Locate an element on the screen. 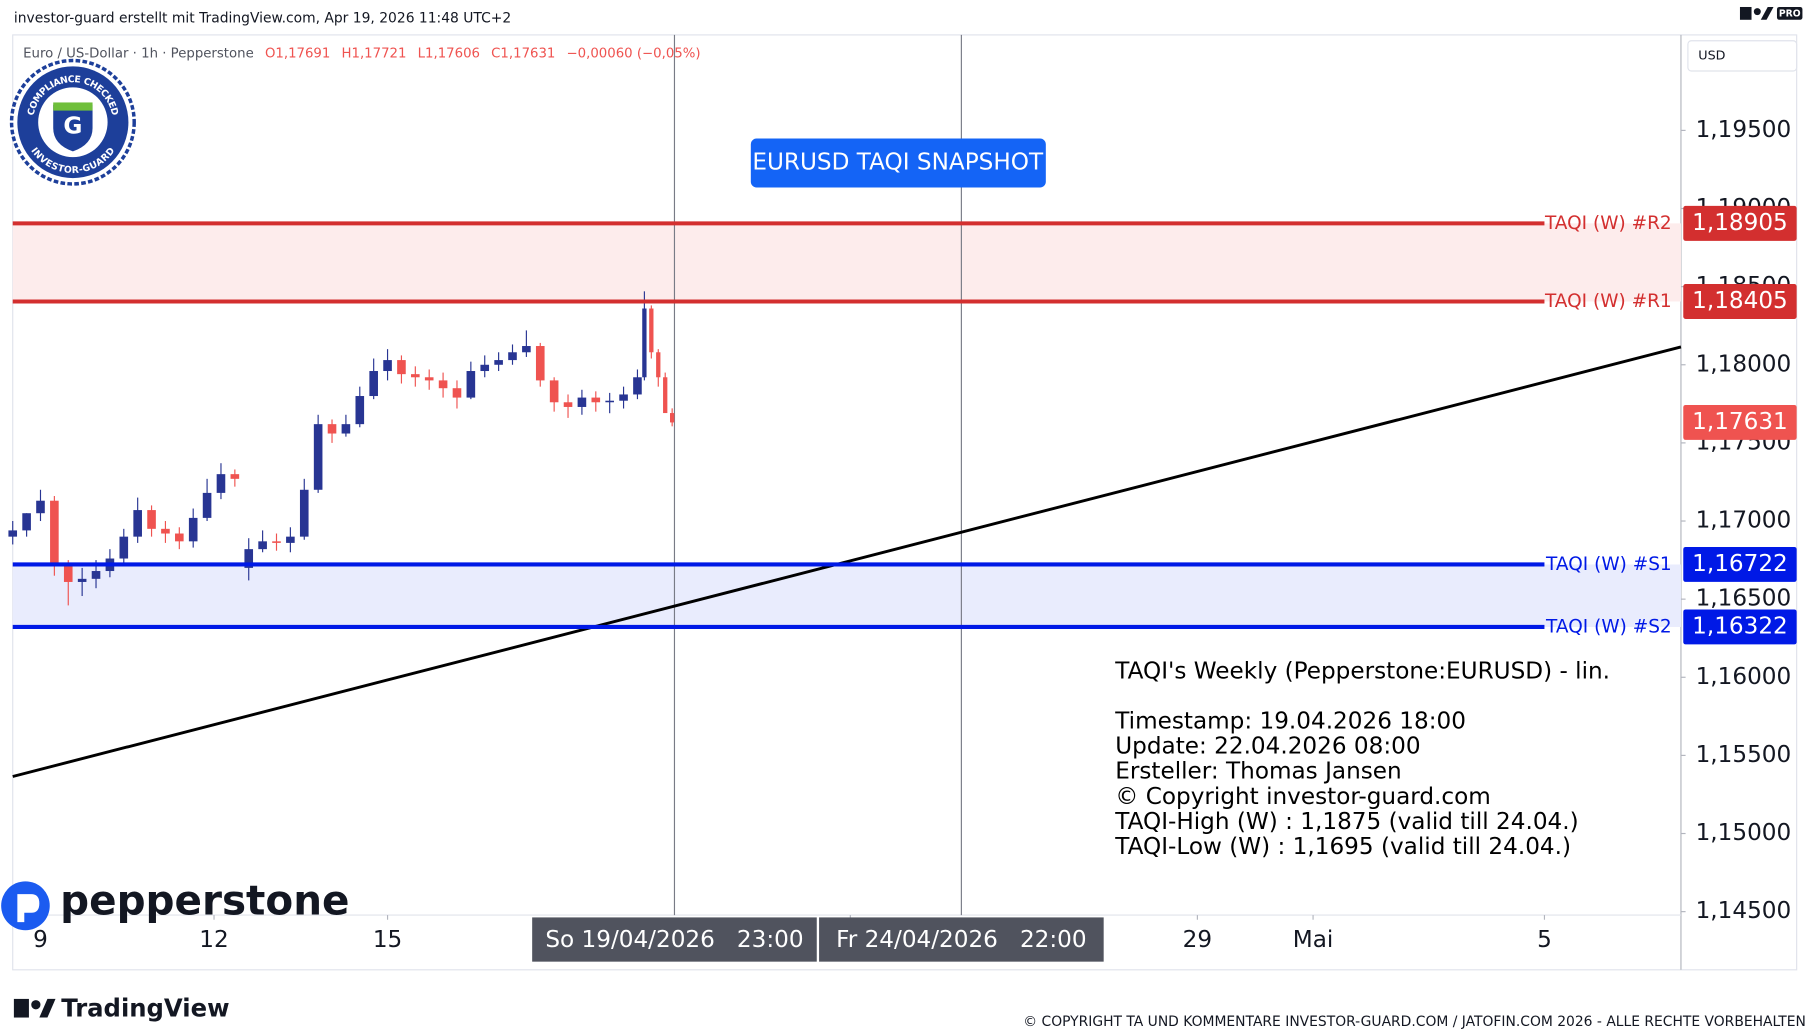 The image size is (1814, 1035). y-tick-label: 1,16500 is located at coordinates (1744, 598).